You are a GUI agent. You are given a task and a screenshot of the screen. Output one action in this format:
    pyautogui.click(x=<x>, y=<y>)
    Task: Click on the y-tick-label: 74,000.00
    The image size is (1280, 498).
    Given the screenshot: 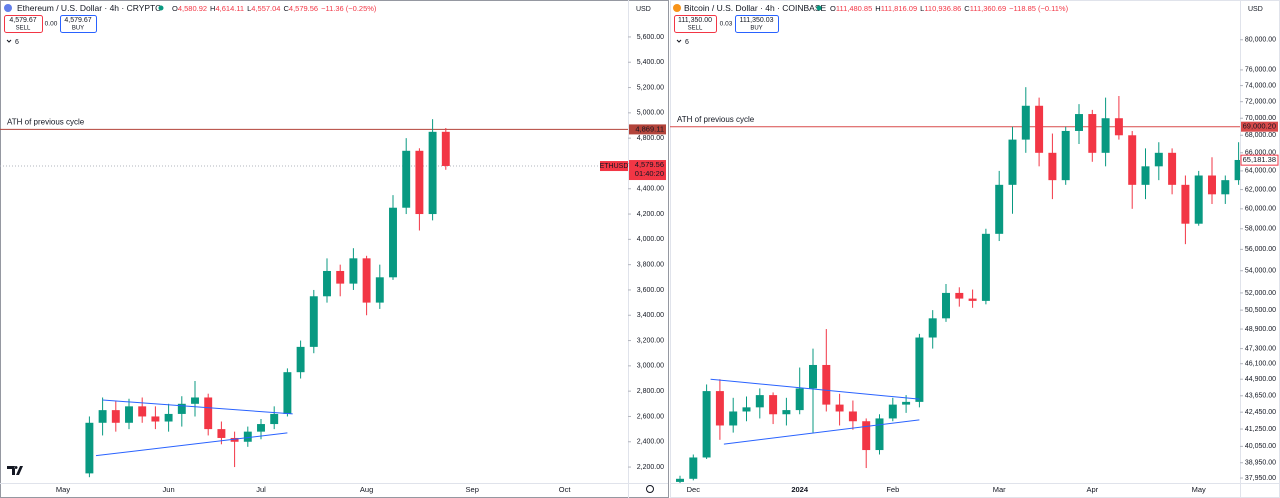 What is the action you would take?
    pyautogui.click(x=1260, y=85)
    